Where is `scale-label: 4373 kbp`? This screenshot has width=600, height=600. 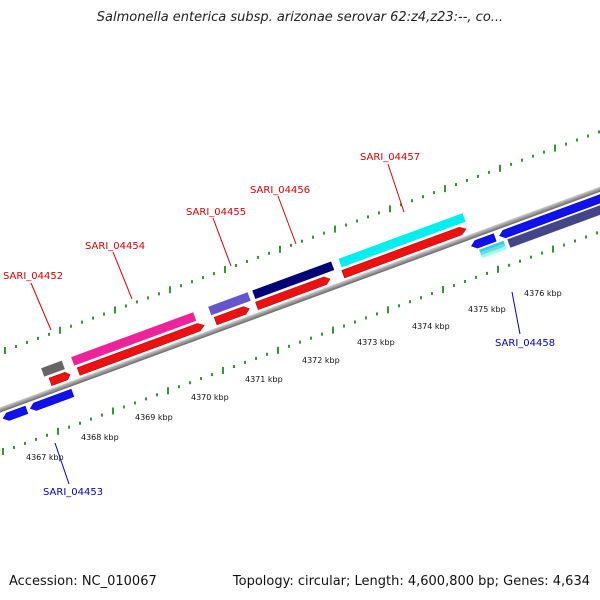
scale-label: 4373 kbp is located at coordinates (376, 342).